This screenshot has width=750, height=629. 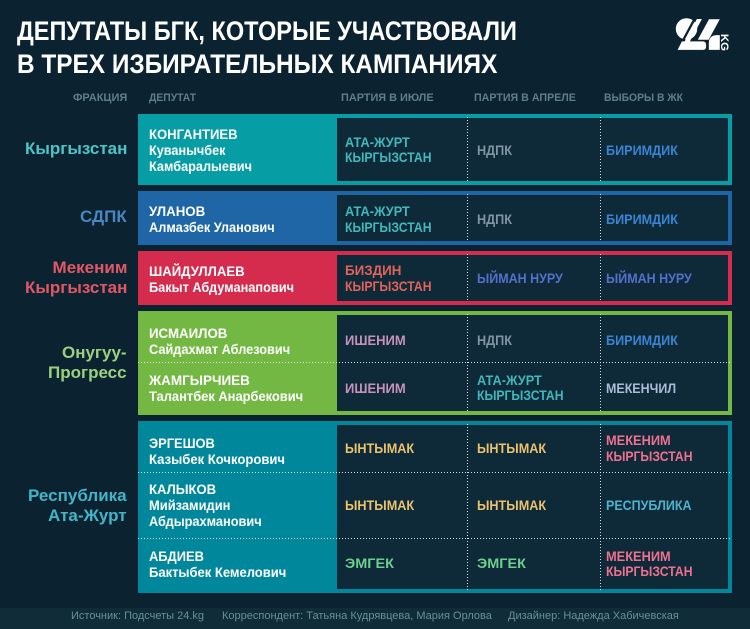 What do you see at coordinates (724, 42) in the screenshot?
I see `svg-text: KG` at bounding box center [724, 42].